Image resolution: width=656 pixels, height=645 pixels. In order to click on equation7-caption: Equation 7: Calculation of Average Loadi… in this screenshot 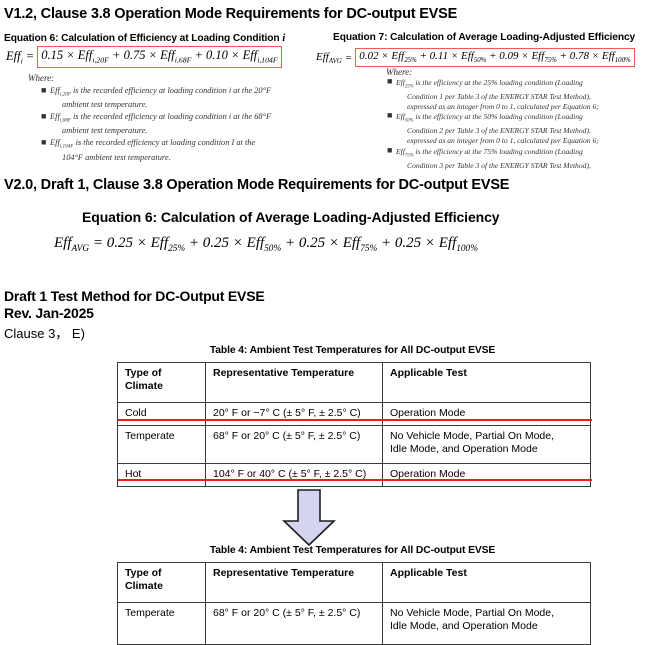, I will do `click(484, 37)`.